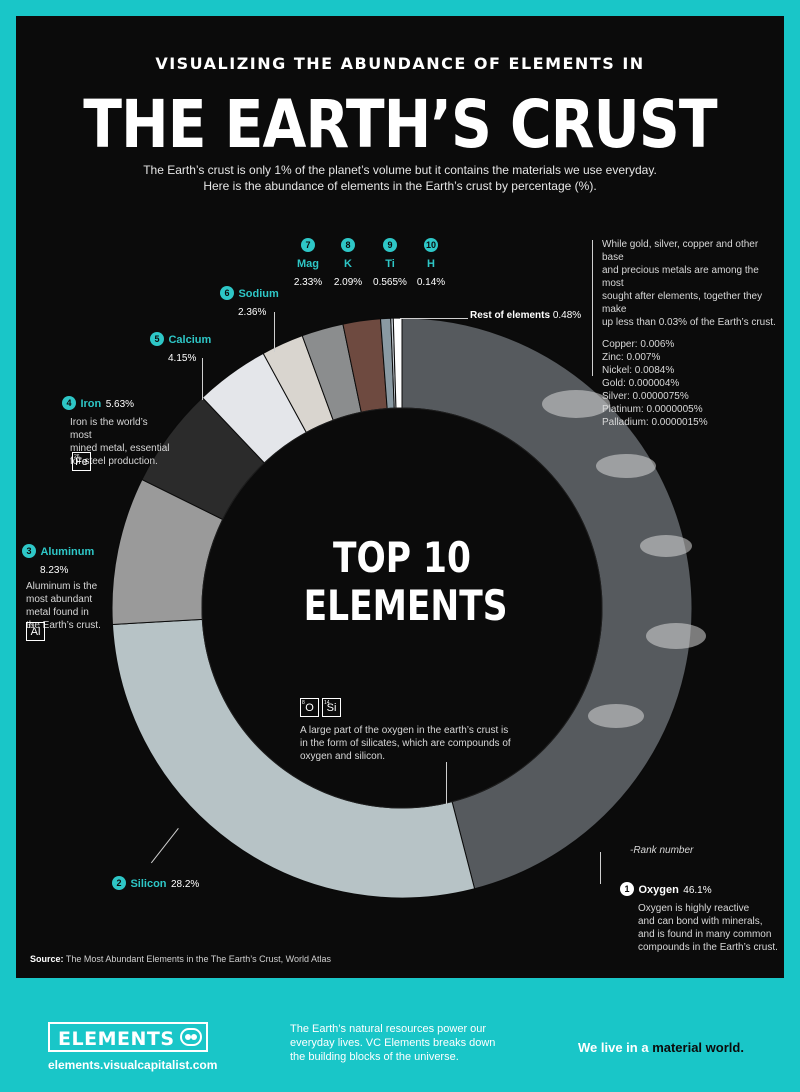  Describe the element at coordinates (652, 409) in the screenshot. I see `metal-item: Platinum: 0.0000005%` at that location.